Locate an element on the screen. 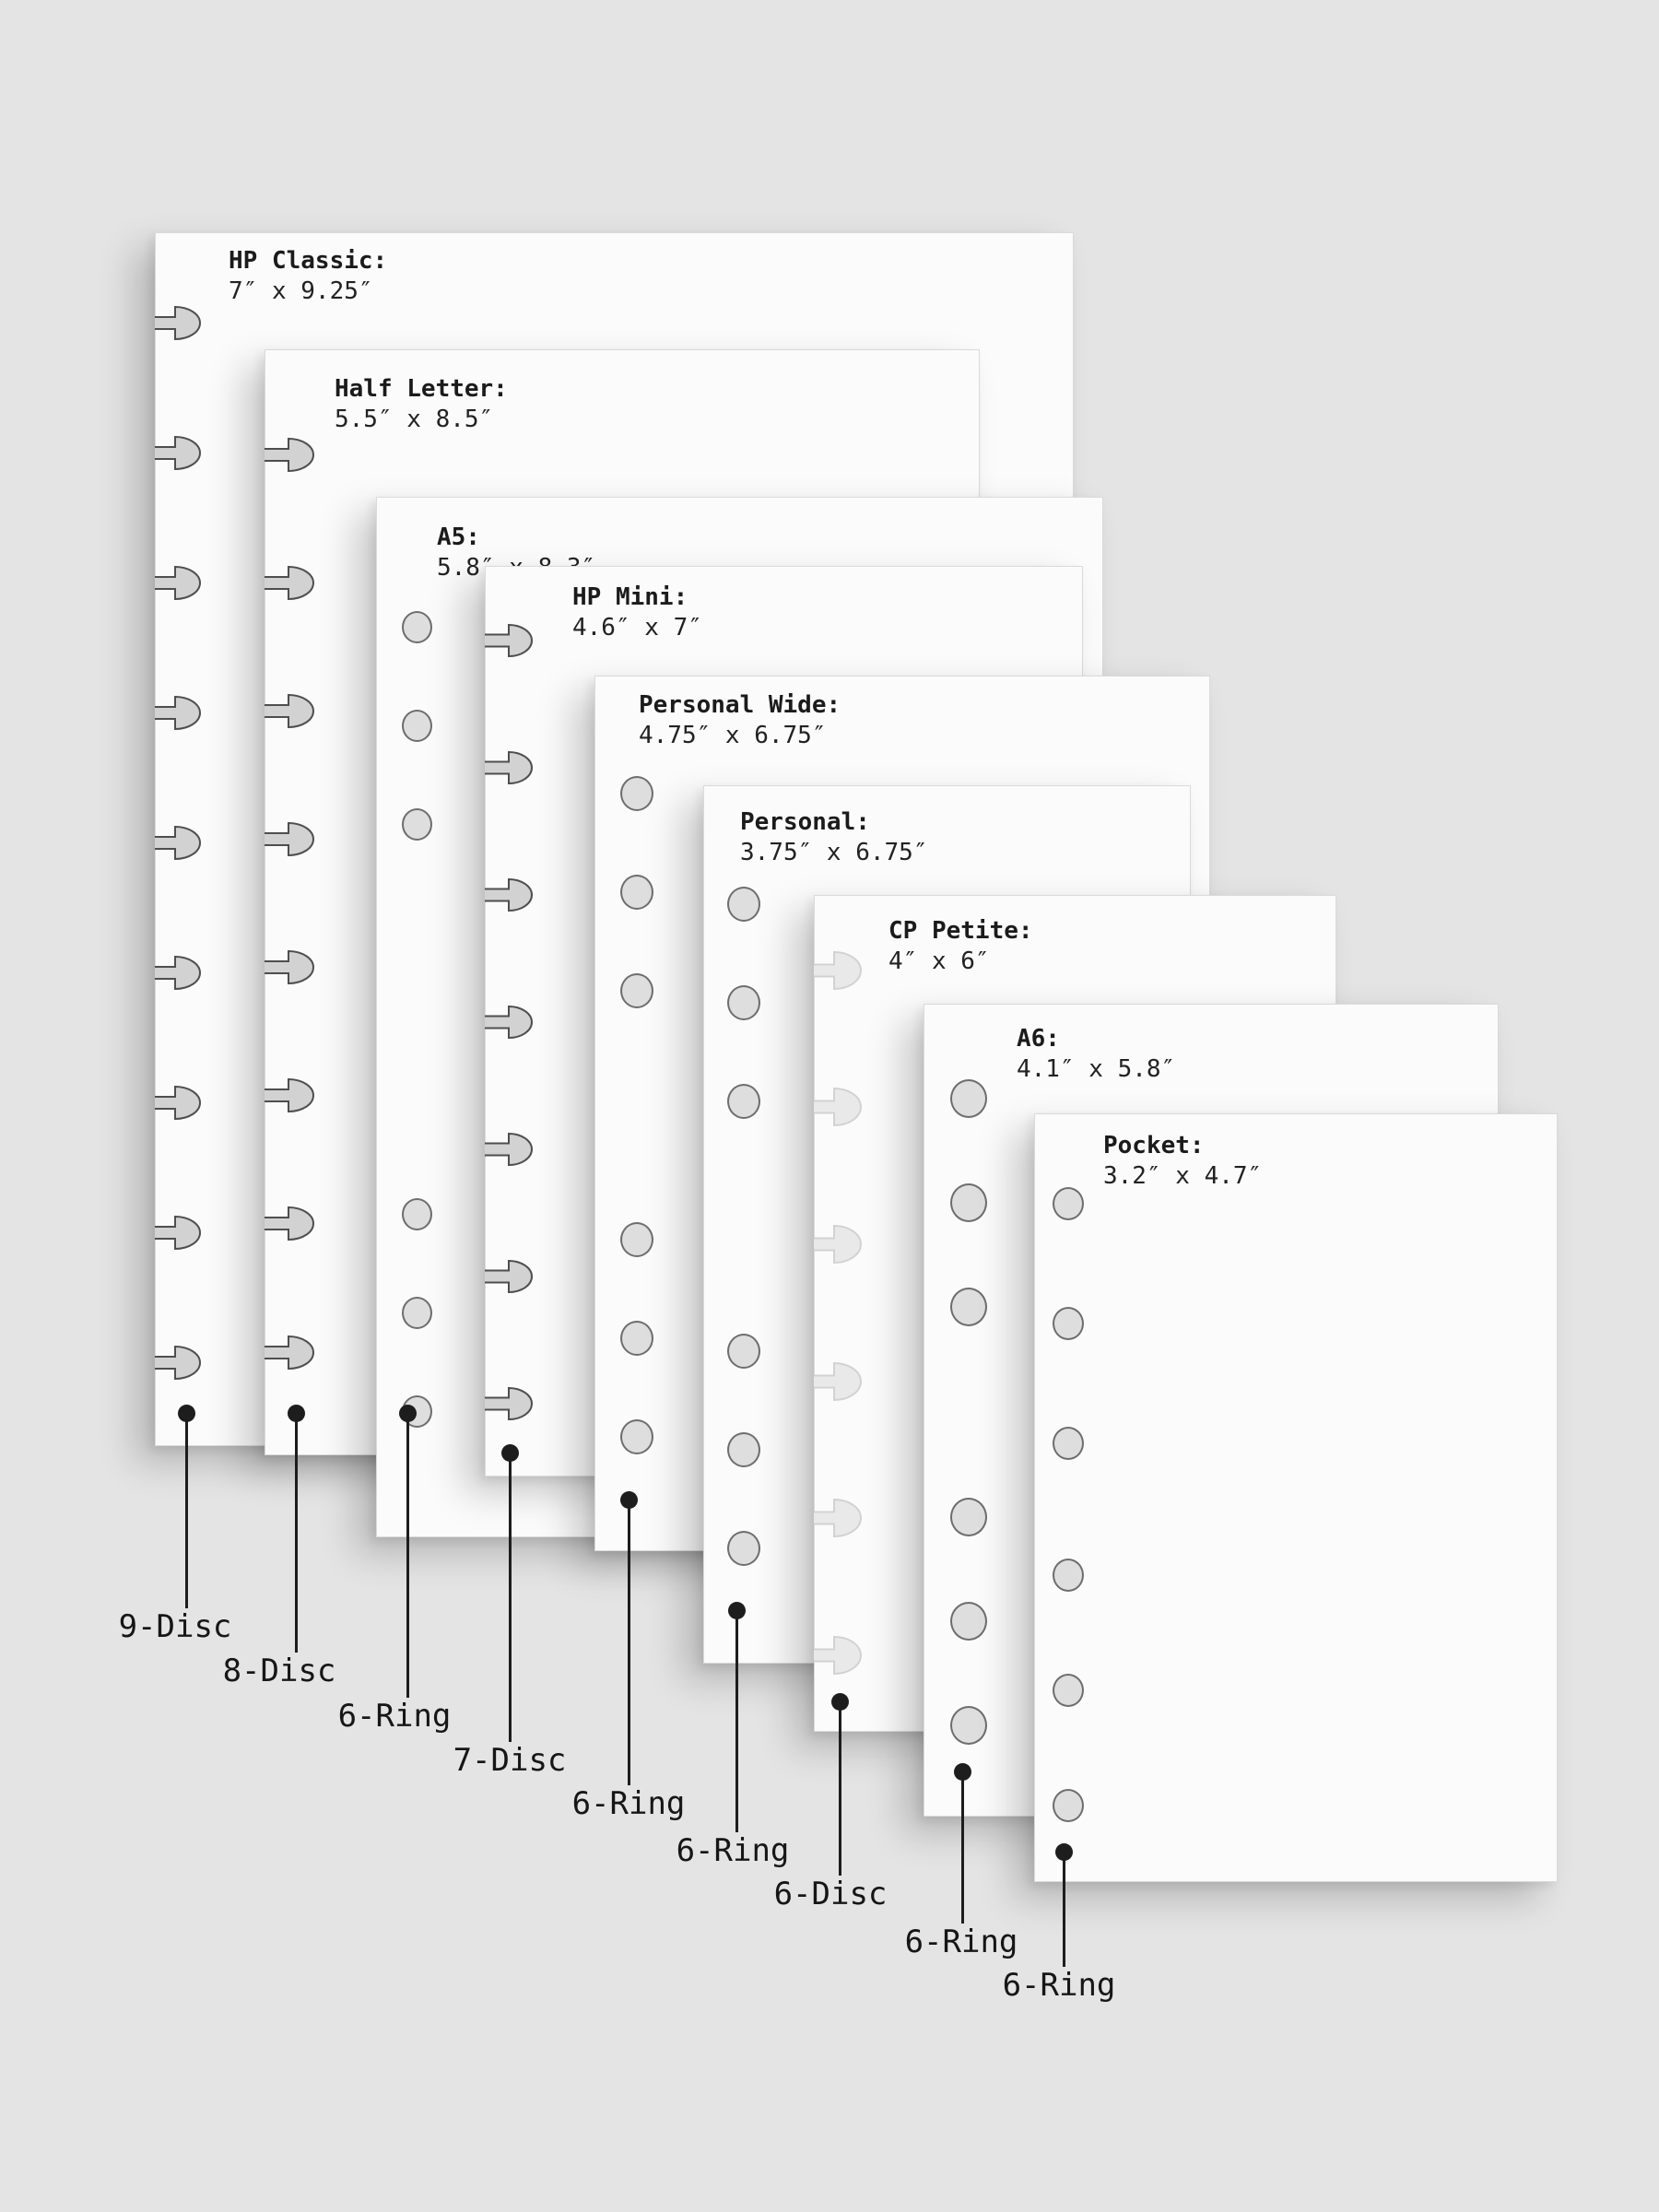  sheet-dimensions: 4.75″ x 6.75″ is located at coordinates (733, 735).